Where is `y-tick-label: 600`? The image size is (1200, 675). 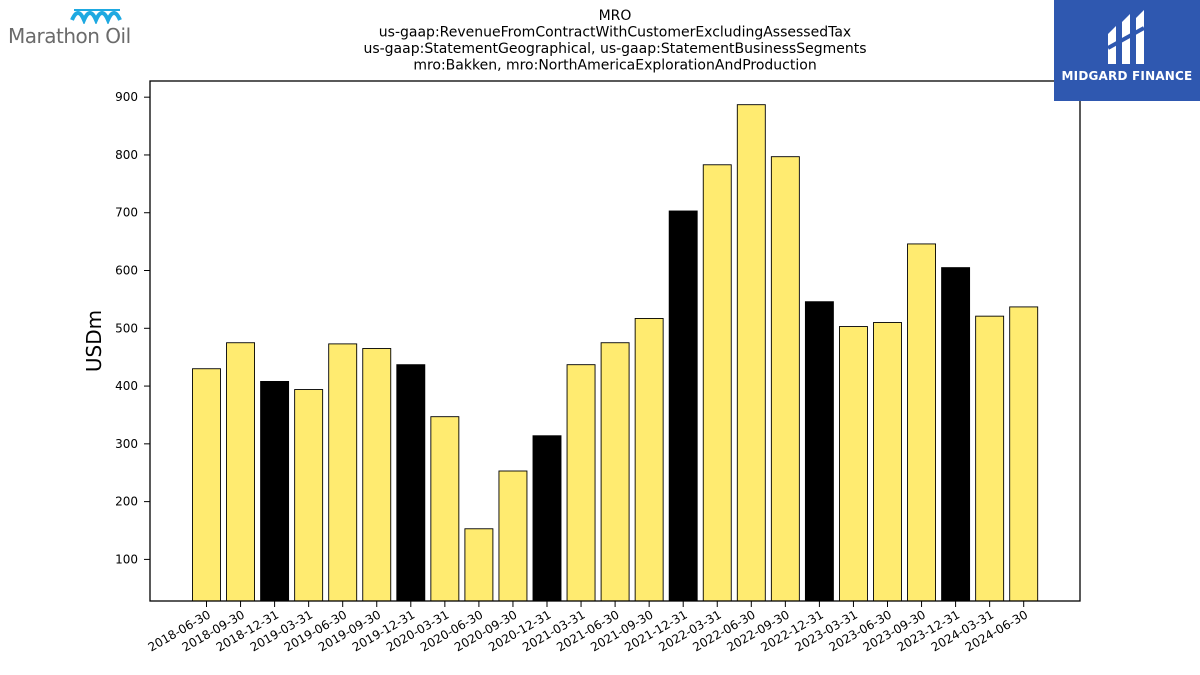
y-tick-label: 600 is located at coordinates (126, 271).